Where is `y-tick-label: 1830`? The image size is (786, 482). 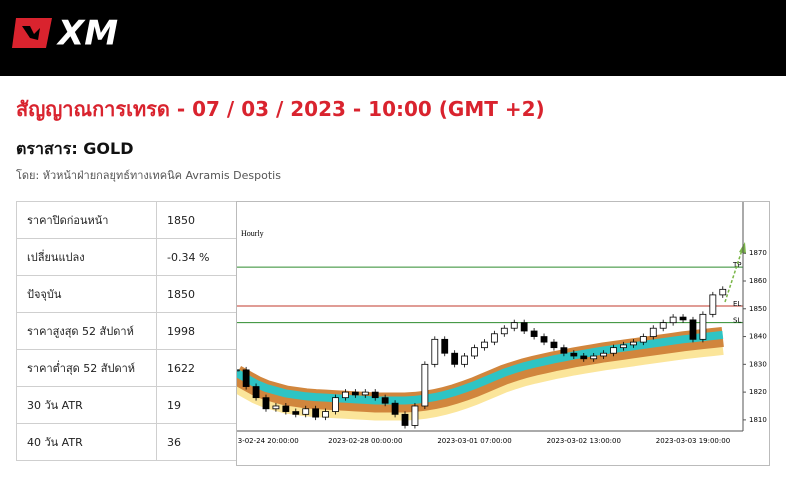 y-tick-label: 1830 is located at coordinates (758, 364).